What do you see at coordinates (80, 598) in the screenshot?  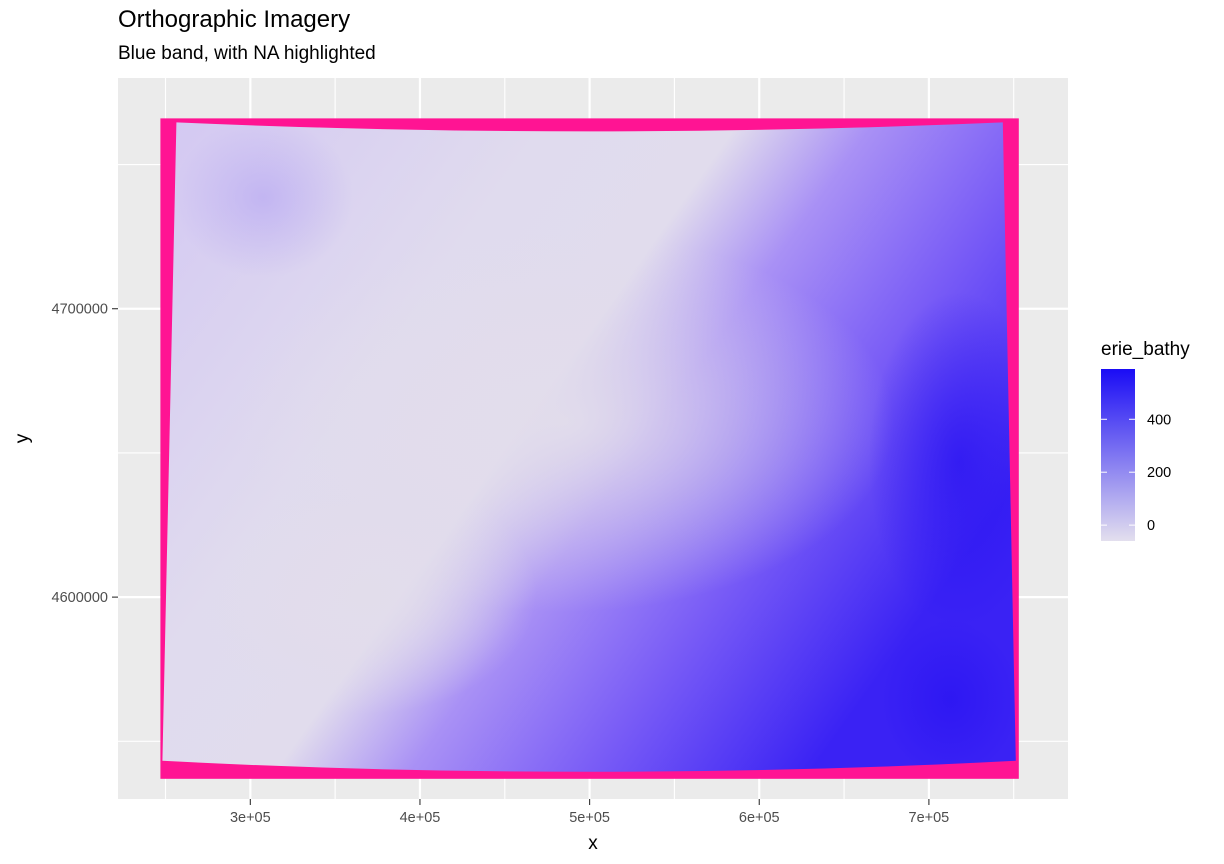 I see `y-tick-label: 4600000` at bounding box center [80, 598].